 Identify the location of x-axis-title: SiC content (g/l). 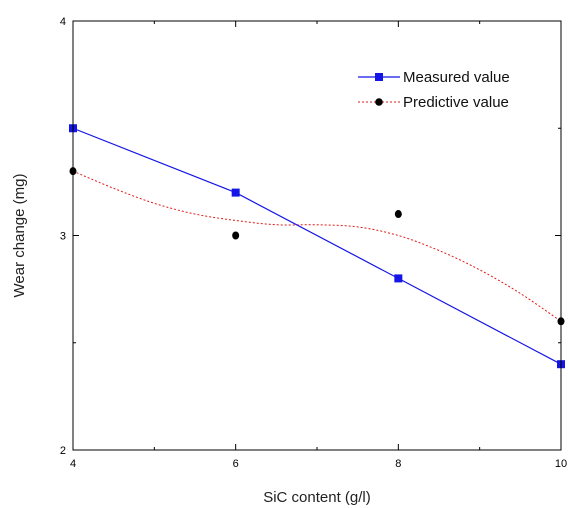
(317, 497).